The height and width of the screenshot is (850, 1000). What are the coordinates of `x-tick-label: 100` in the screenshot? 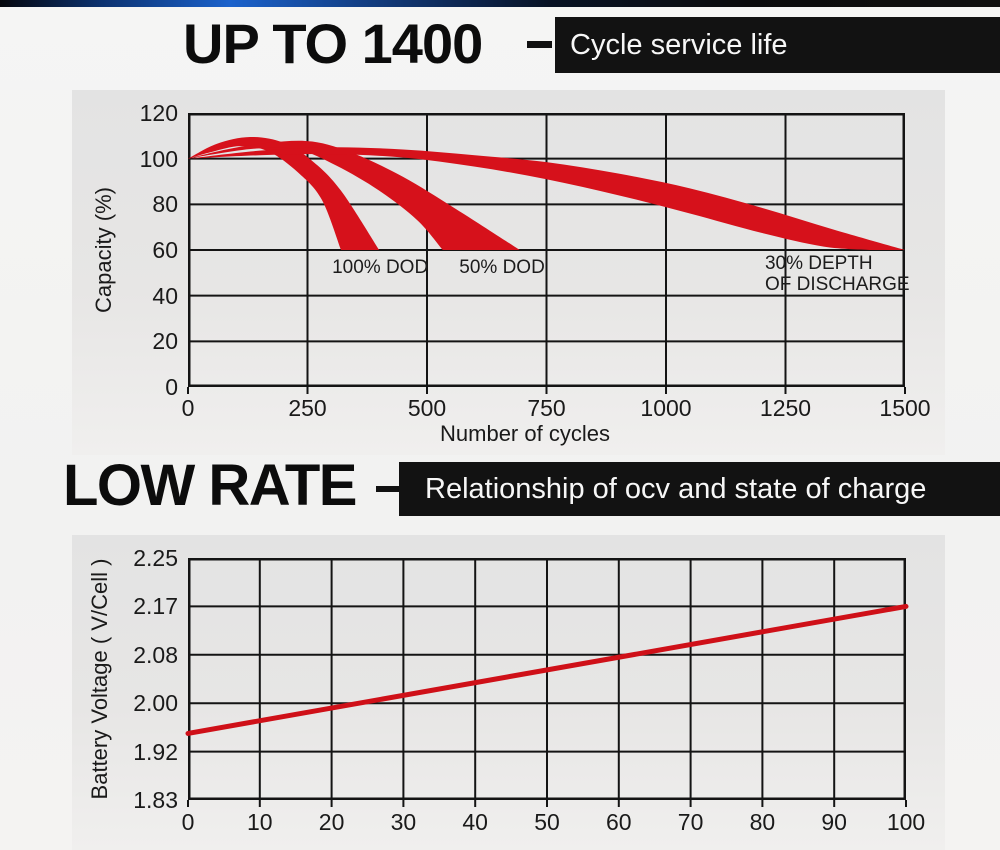 It's located at (906, 822).